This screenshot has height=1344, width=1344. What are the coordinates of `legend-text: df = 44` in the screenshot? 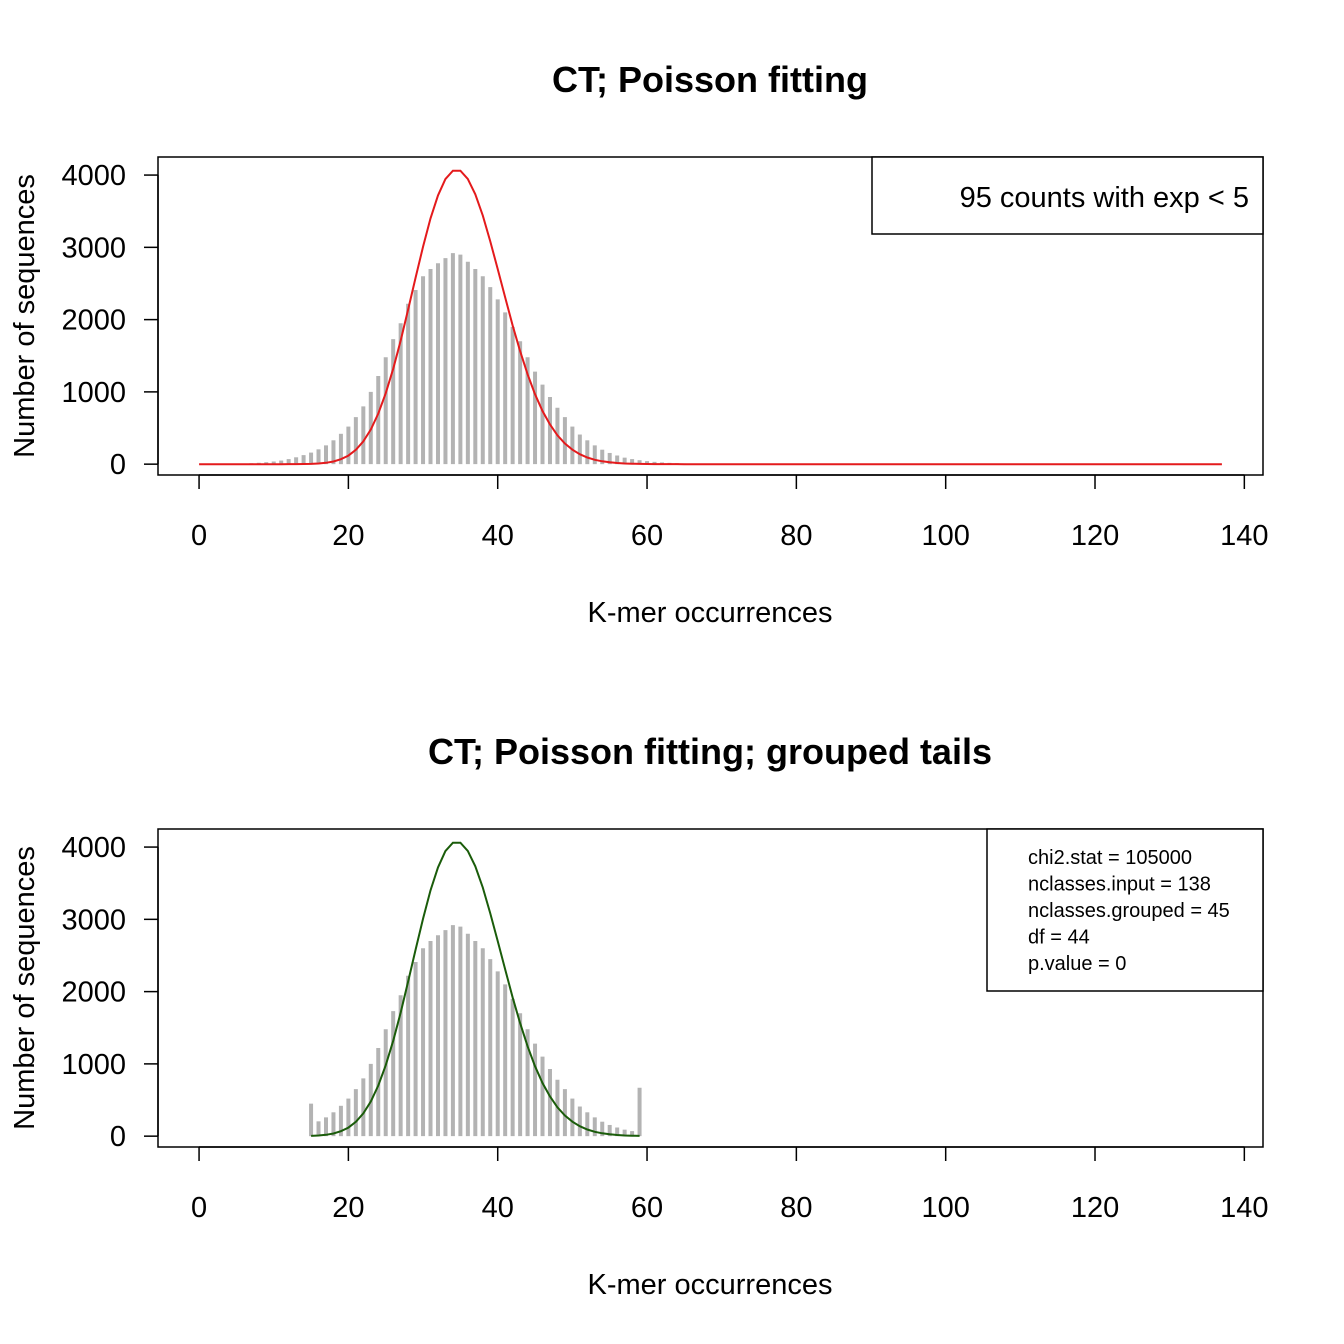 It's located at (1059, 938).